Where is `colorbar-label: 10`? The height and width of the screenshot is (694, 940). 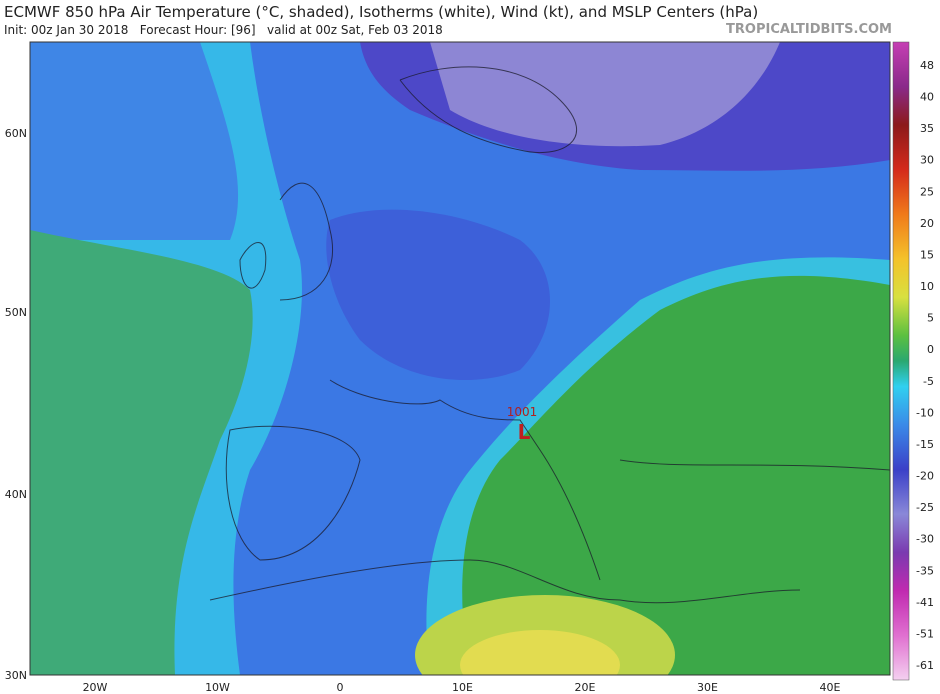
colorbar-label: 10 is located at coordinates (927, 286).